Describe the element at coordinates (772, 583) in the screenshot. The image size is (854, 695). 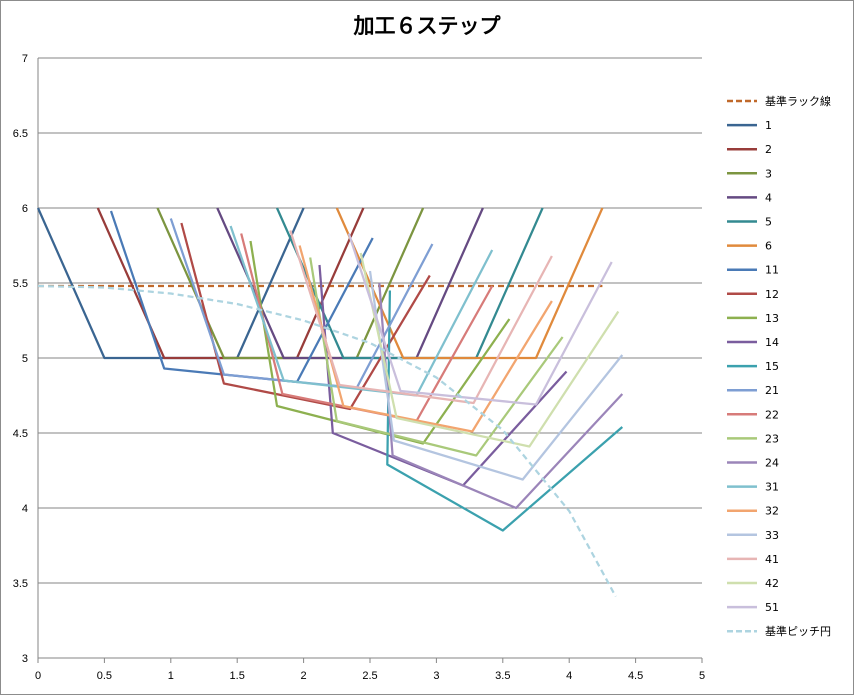
I see `legend-label: 42` at that location.